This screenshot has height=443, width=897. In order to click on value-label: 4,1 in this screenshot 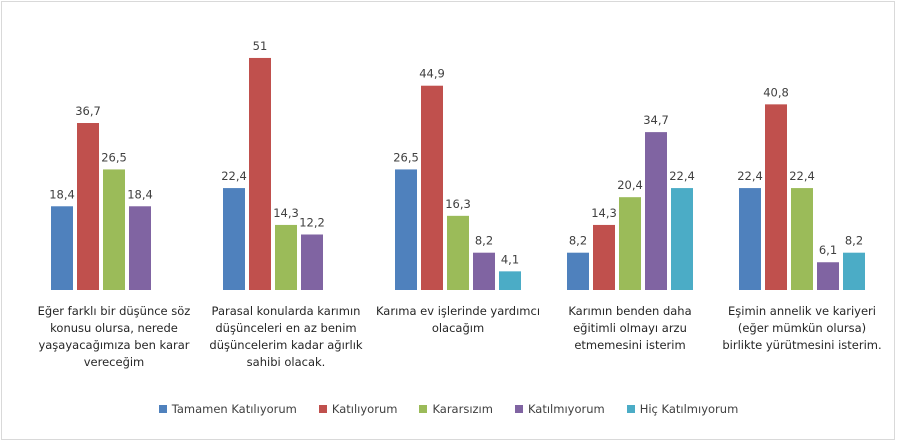, I will do `click(510, 259)`.